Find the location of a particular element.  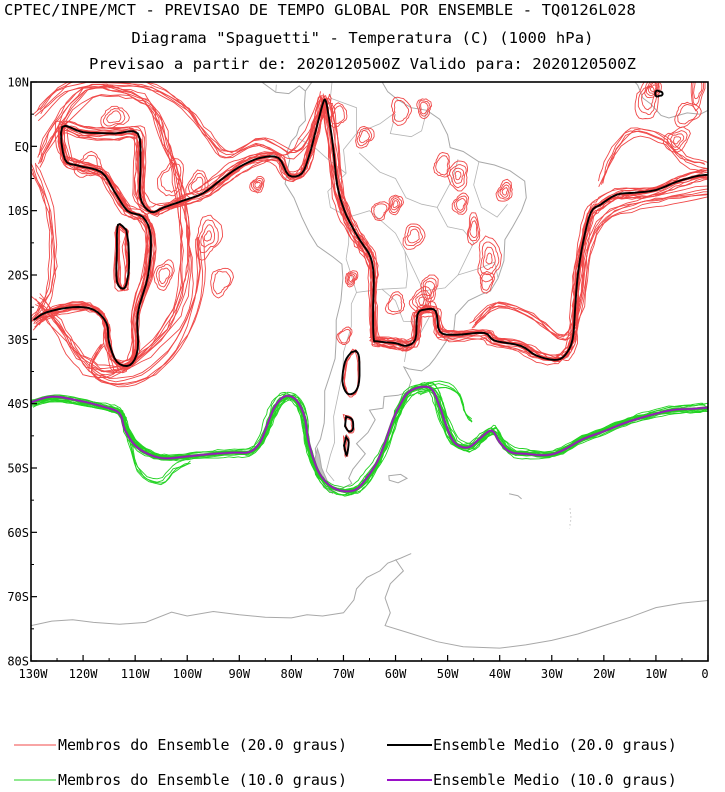

x-tick-label-13: 0 is located at coordinates (704, 674).